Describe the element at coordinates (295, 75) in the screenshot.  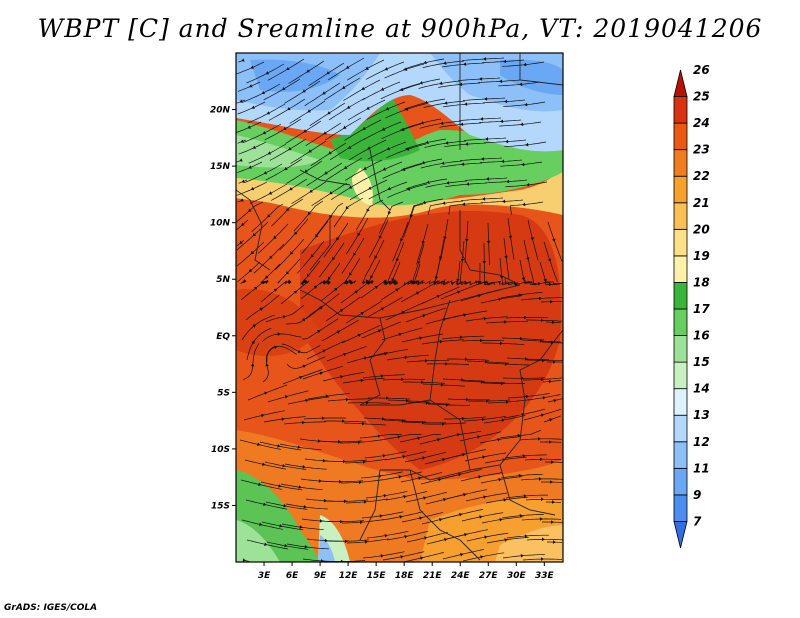
I see `field-nw-darkblue` at that location.